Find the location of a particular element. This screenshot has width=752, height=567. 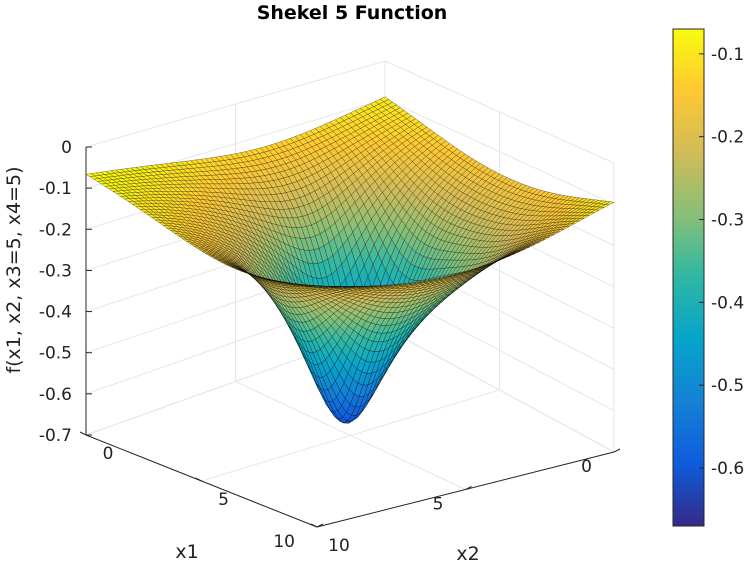

x2-tick-label: 10 is located at coordinates (339, 546).